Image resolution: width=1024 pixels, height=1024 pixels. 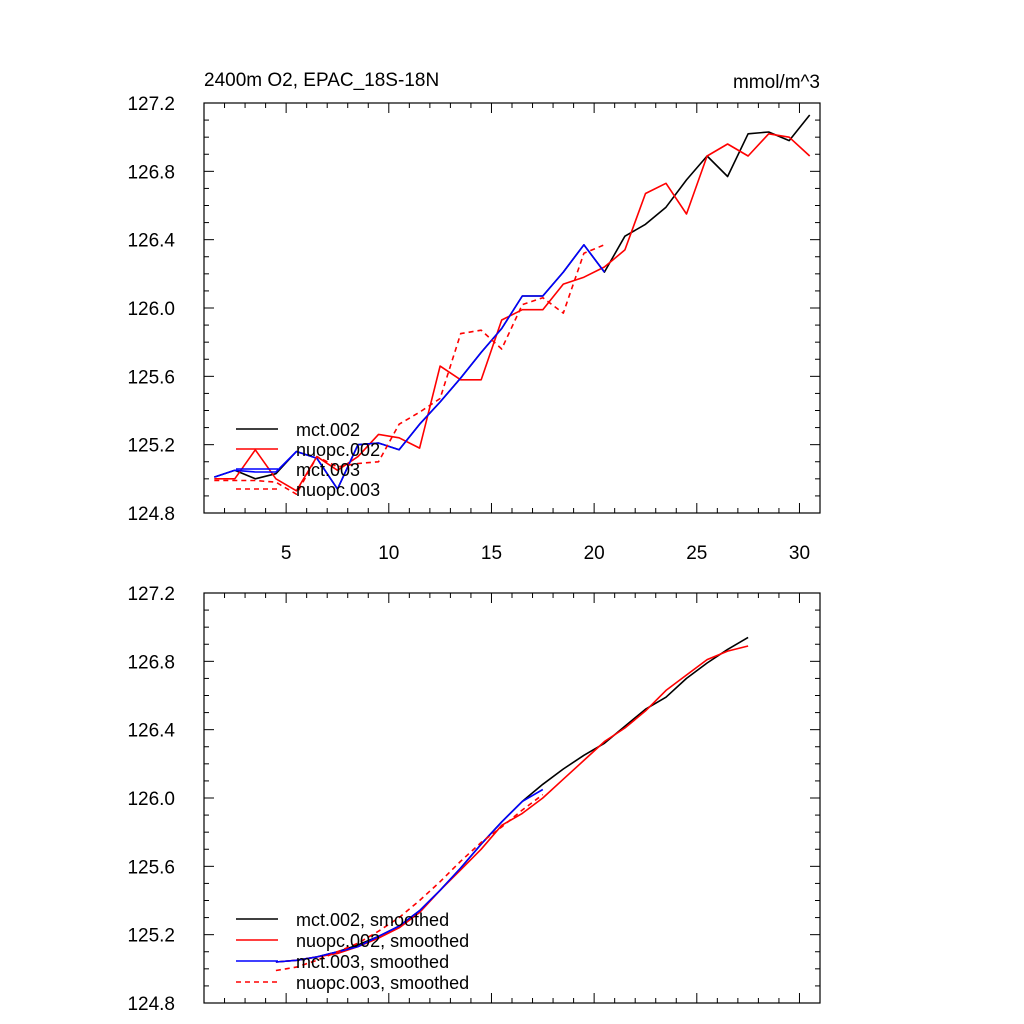 I want to click on legend-label: nuopc.002, so click(x=338, y=450).